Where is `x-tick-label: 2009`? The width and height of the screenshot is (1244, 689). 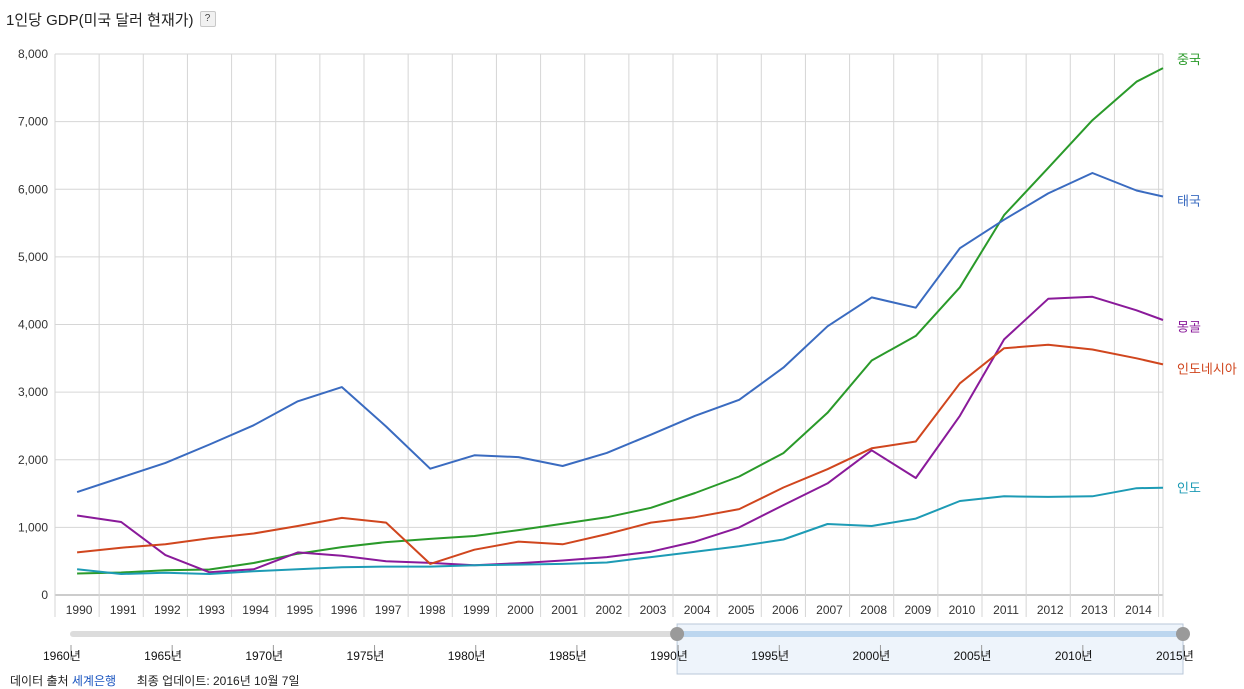
x-tick-label: 2009 is located at coordinates (917, 610).